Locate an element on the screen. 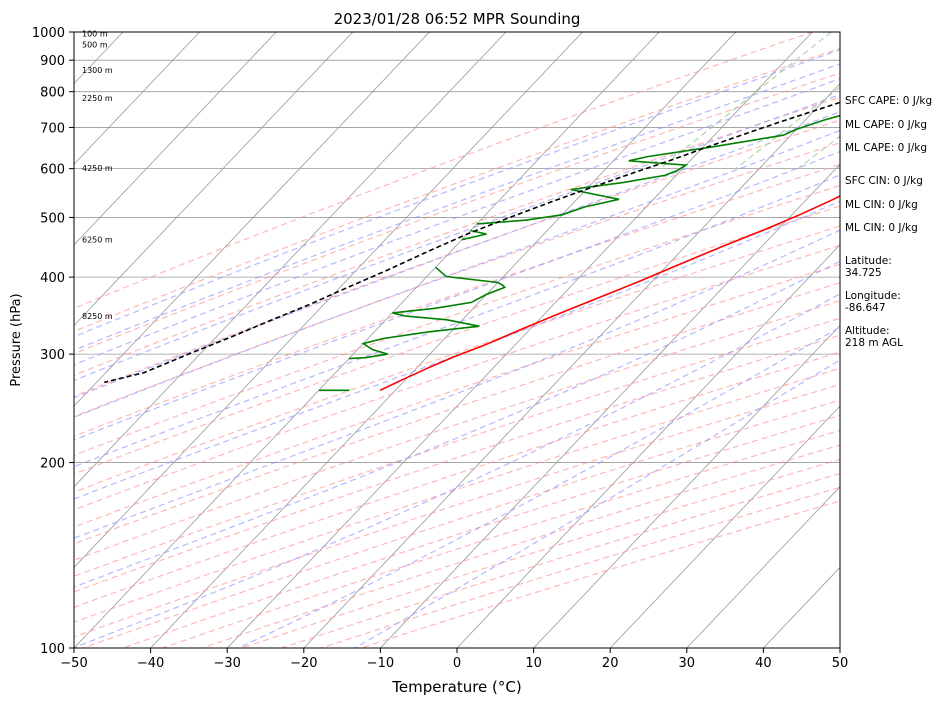 The height and width of the screenshot is (705, 946). height-label: 2250 m is located at coordinates (97, 98).